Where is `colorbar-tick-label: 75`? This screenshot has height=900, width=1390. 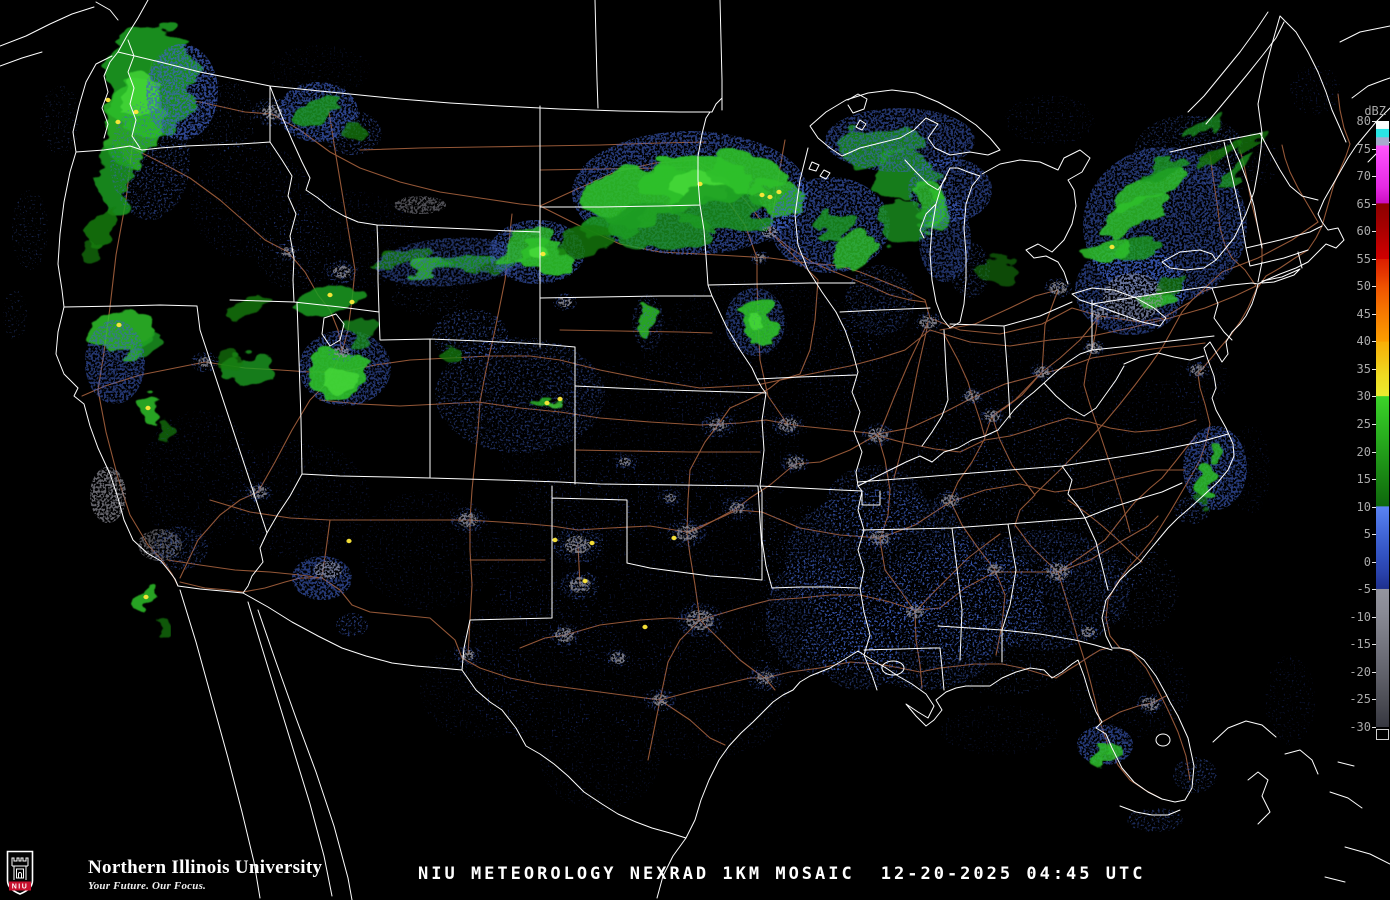
colorbar-tick-label: 75 is located at coordinates (1363, 148).